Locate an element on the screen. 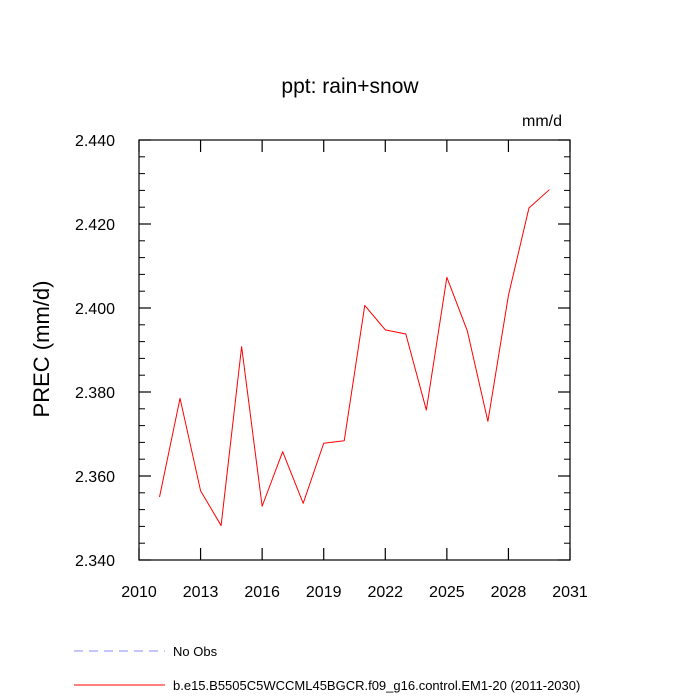  x-tick-label: 2028 is located at coordinates (509, 592).